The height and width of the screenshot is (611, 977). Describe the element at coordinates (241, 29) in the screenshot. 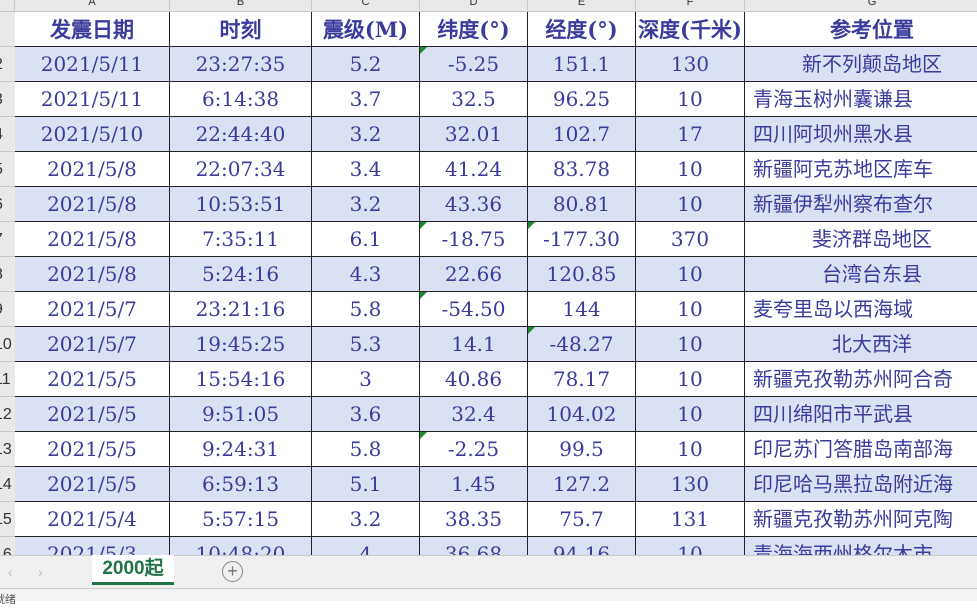

I see `header-cell: 时刻` at that location.